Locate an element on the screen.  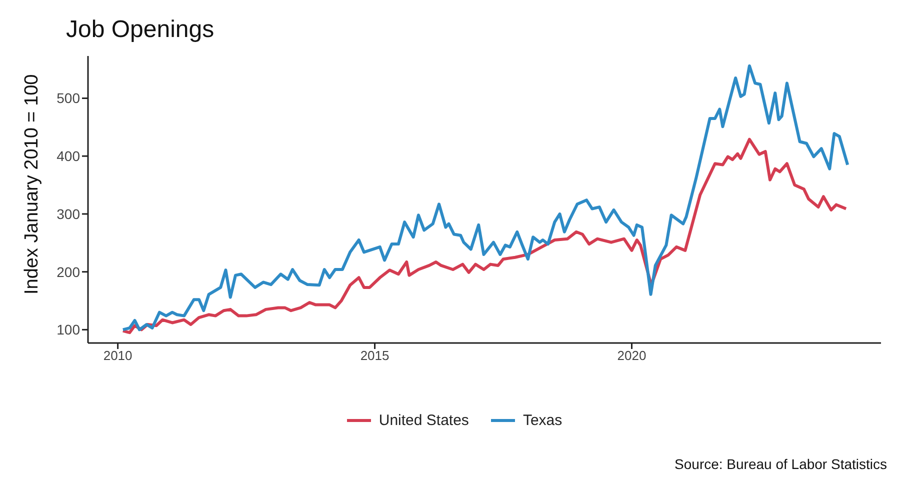
y-tick-label: 200 is located at coordinates (68, 272).